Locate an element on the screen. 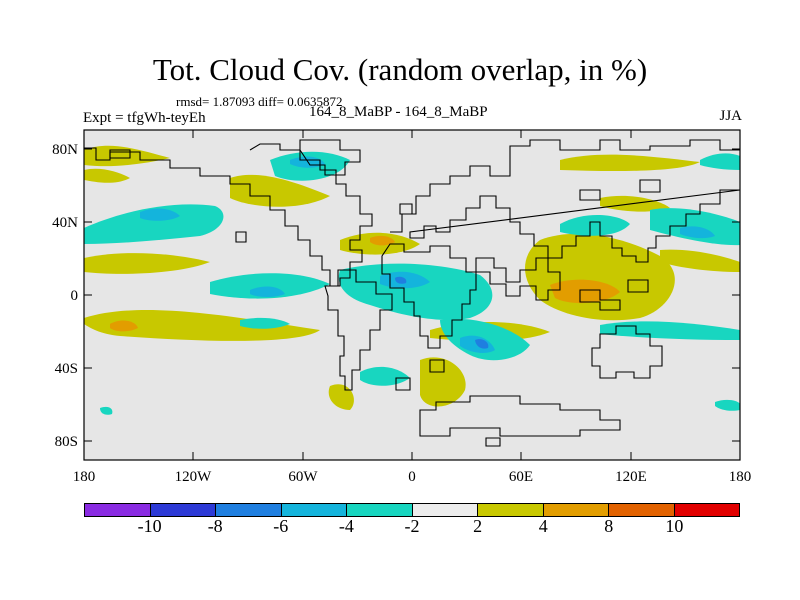 The image size is (800, 600). x-tick-label: 0 is located at coordinates (412, 477).